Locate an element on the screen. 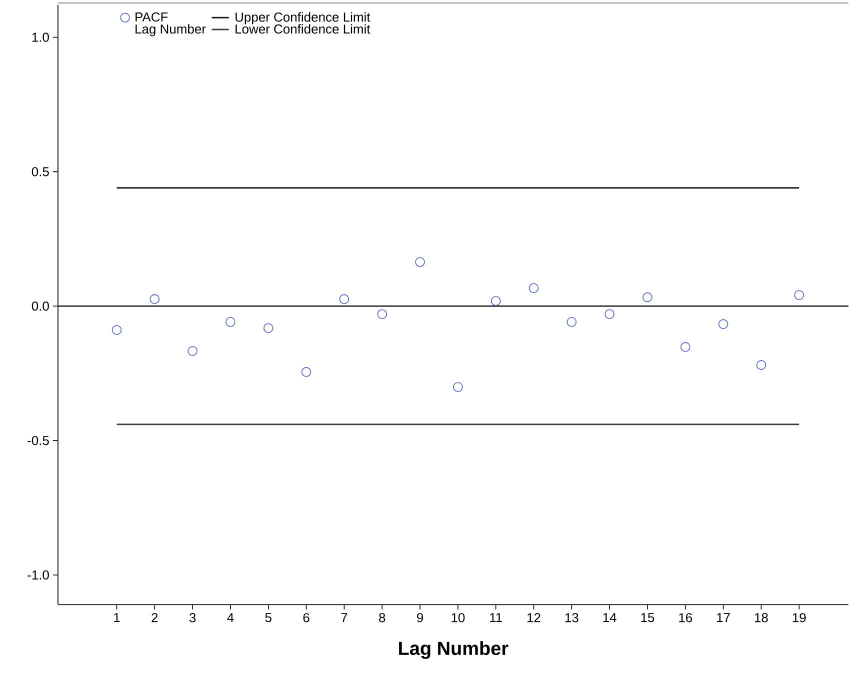 Image resolution: width=849 pixels, height=688 pixels. legend-label: Lower Confidence Limit is located at coordinates (303, 29).